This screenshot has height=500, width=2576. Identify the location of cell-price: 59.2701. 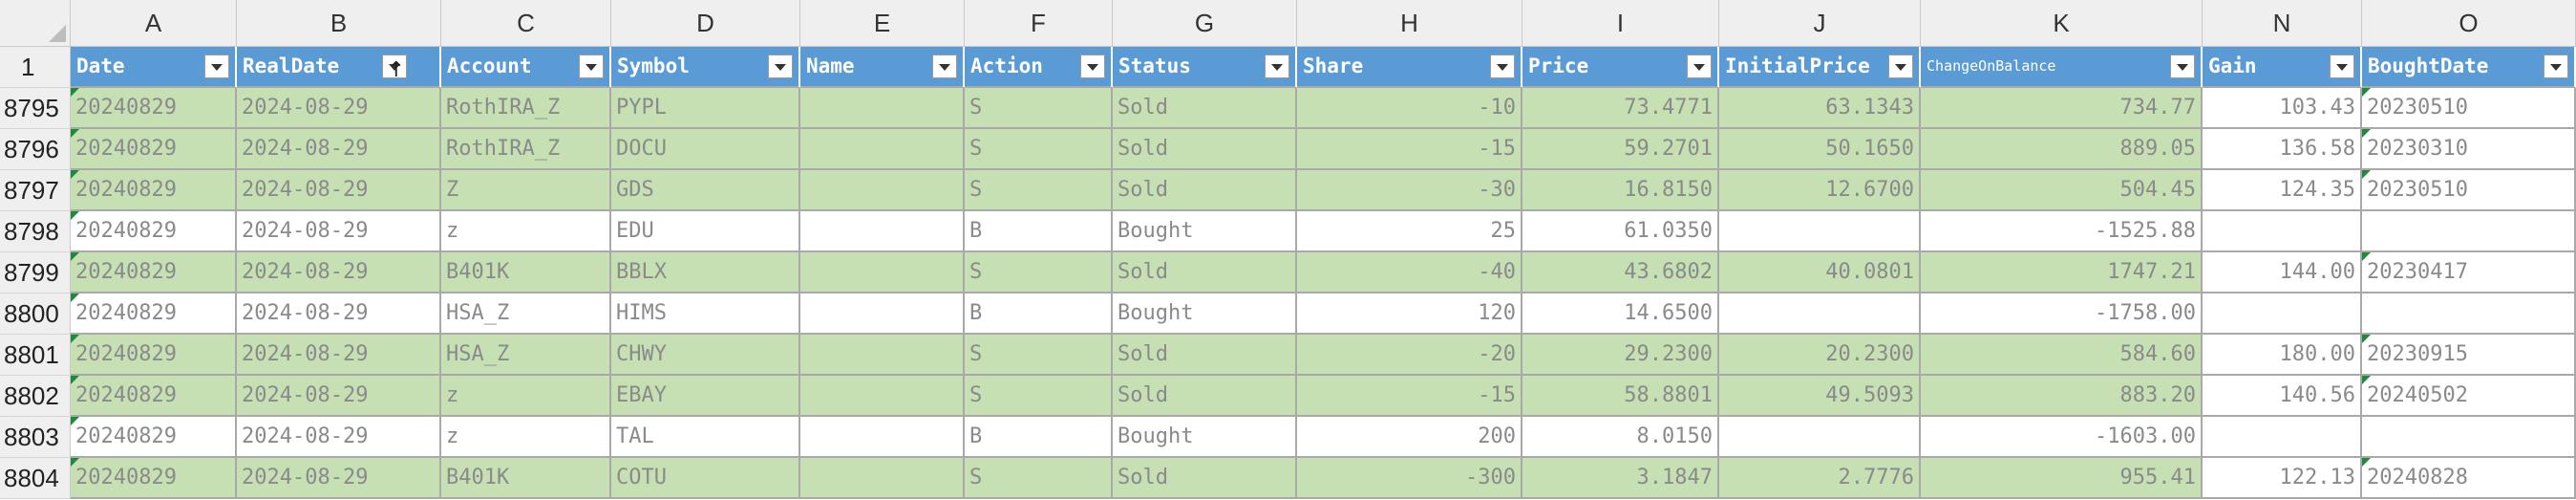
(1620, 149).